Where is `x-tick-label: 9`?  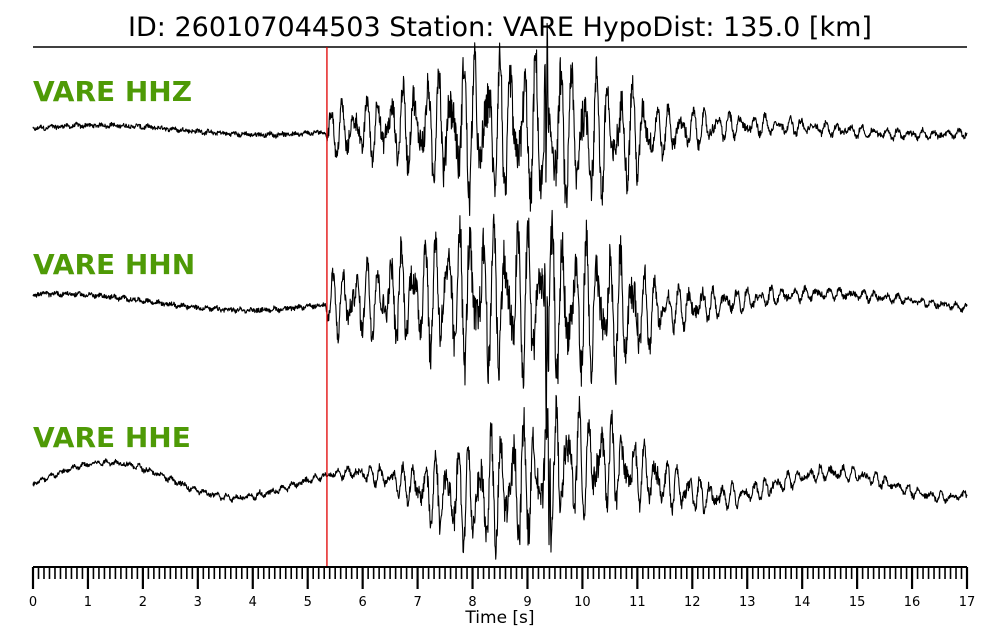
x-tick-label: 9 is located at coordinates (527, 602).